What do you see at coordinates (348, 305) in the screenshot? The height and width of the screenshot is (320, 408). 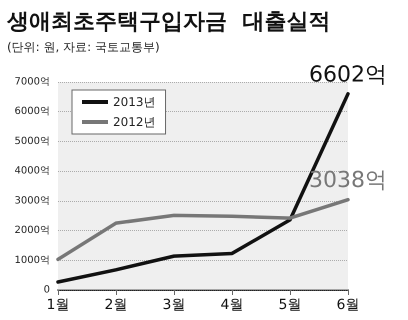 I see `x-tick-label: 6월` at bounding box center [348, 305].